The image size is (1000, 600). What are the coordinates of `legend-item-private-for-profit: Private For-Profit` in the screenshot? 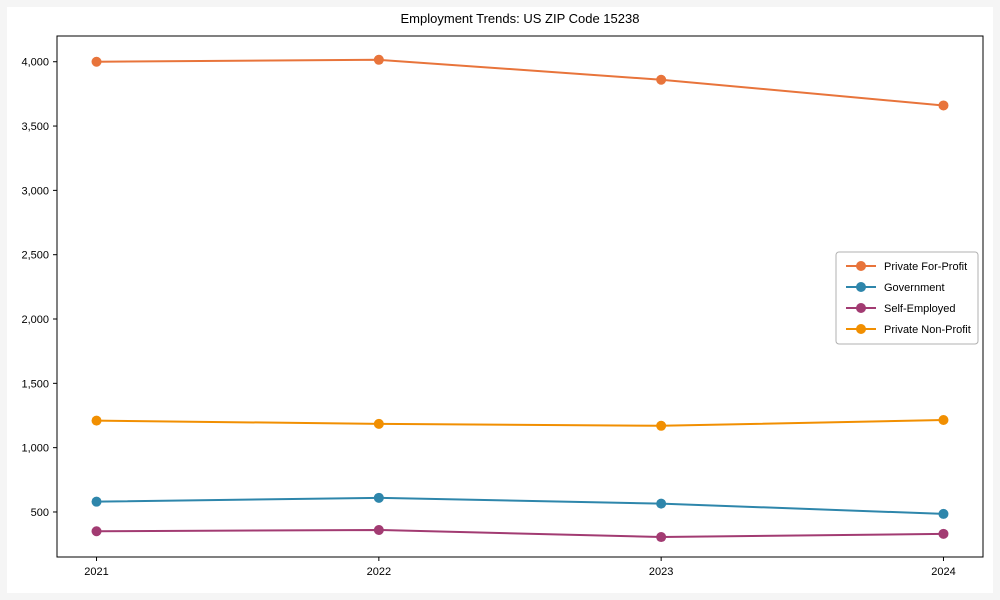 It's located at (906, 267).